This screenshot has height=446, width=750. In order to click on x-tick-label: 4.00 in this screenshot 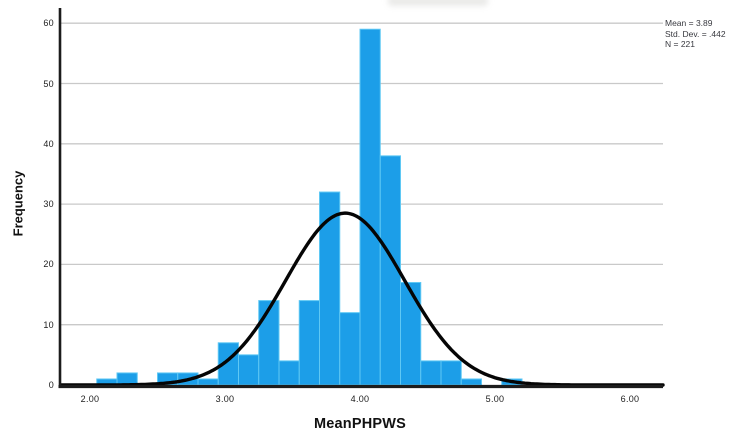, I will do `click(360, 399)`.